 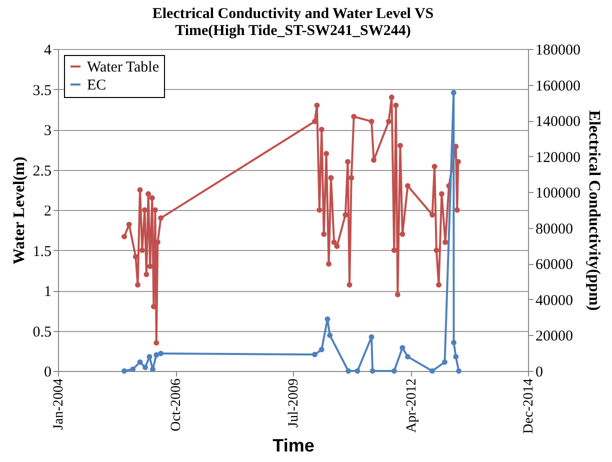 What do you see at coordinates (558, 50) in the screenshot?
I see `y2-tick-label: 180000` at bounding box center [558, 50].